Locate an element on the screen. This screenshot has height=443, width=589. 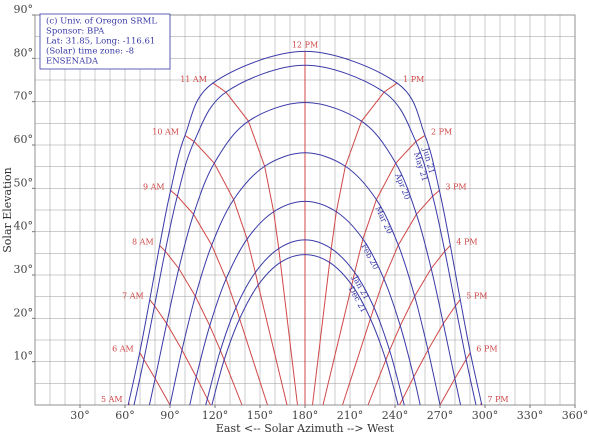
hour-label: 6 PM is located at coordinates (486, 349).